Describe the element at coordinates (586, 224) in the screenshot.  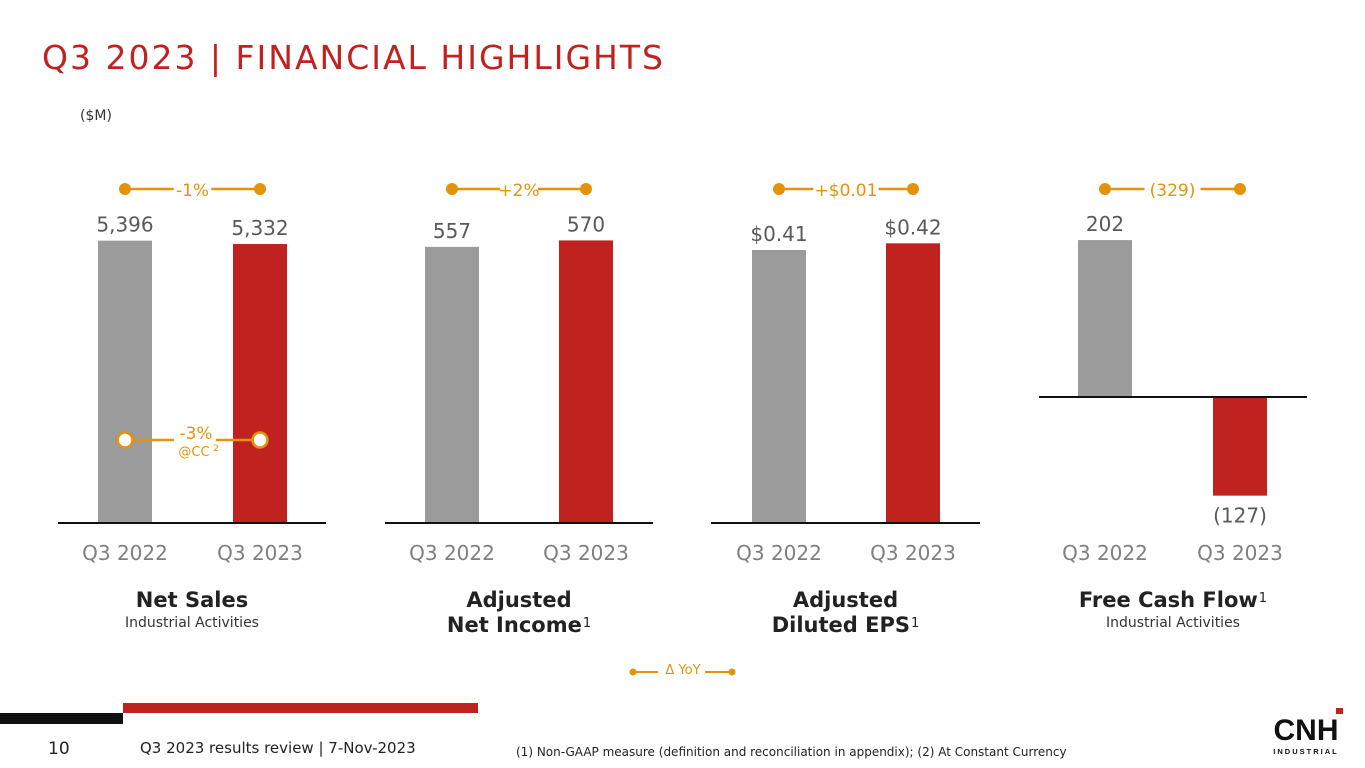
I see `data-label: 570` at that location.